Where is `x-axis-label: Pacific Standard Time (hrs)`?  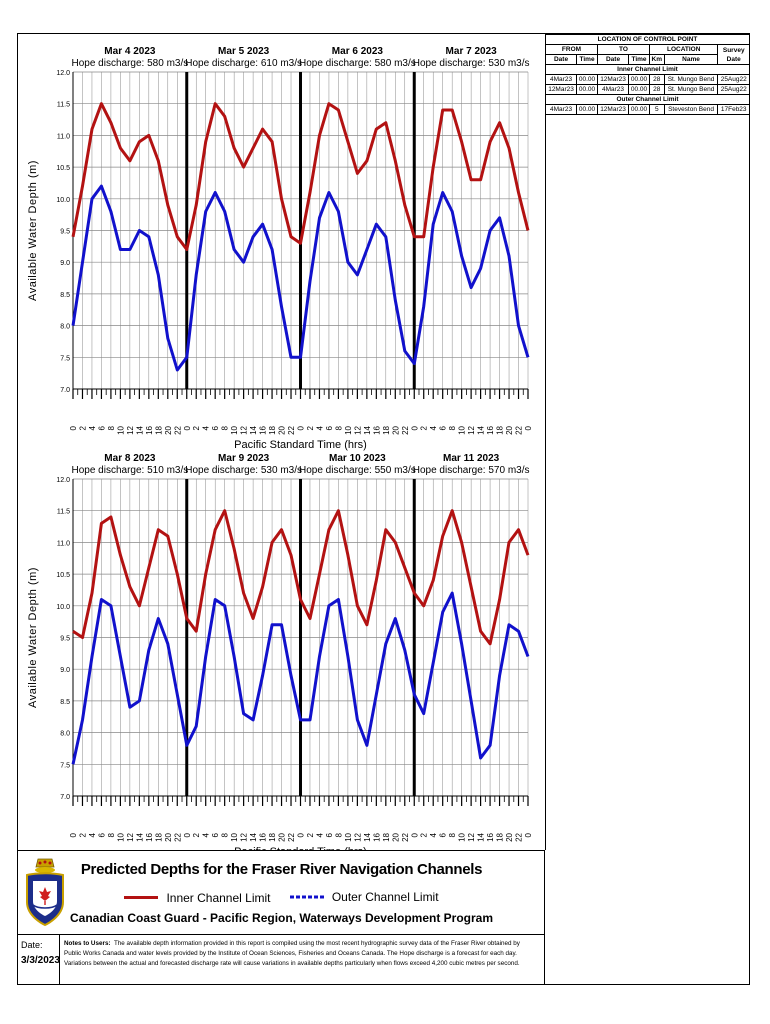 x-axis-label: Pacific Standard Time (hrs) is located at coordinates (300, 445).